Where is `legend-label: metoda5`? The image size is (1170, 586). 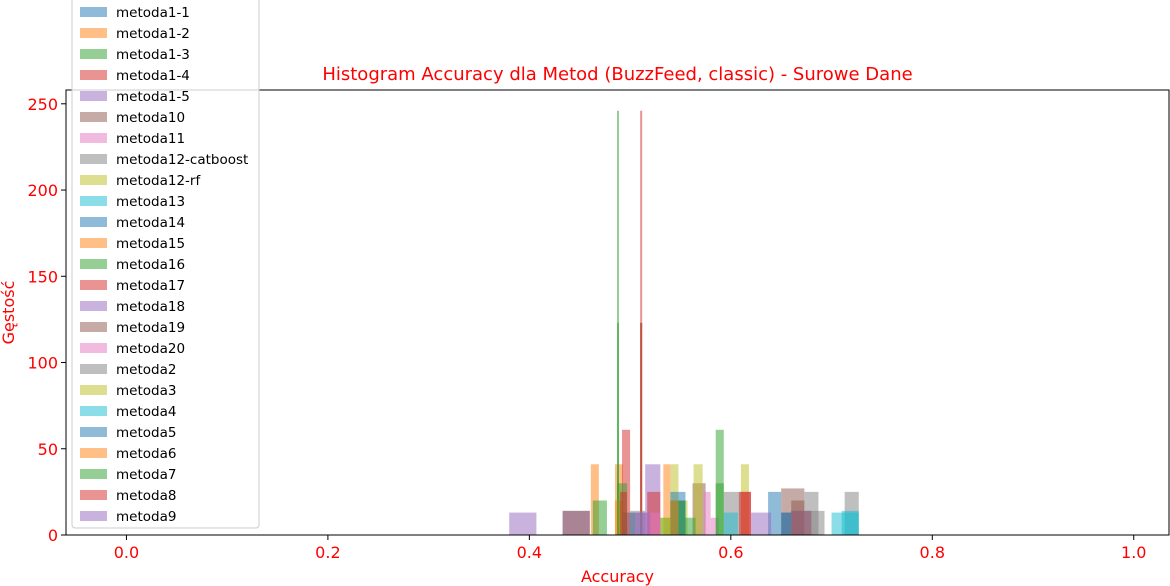
legend-label: metoda5 is located at coordinates (146, 433).